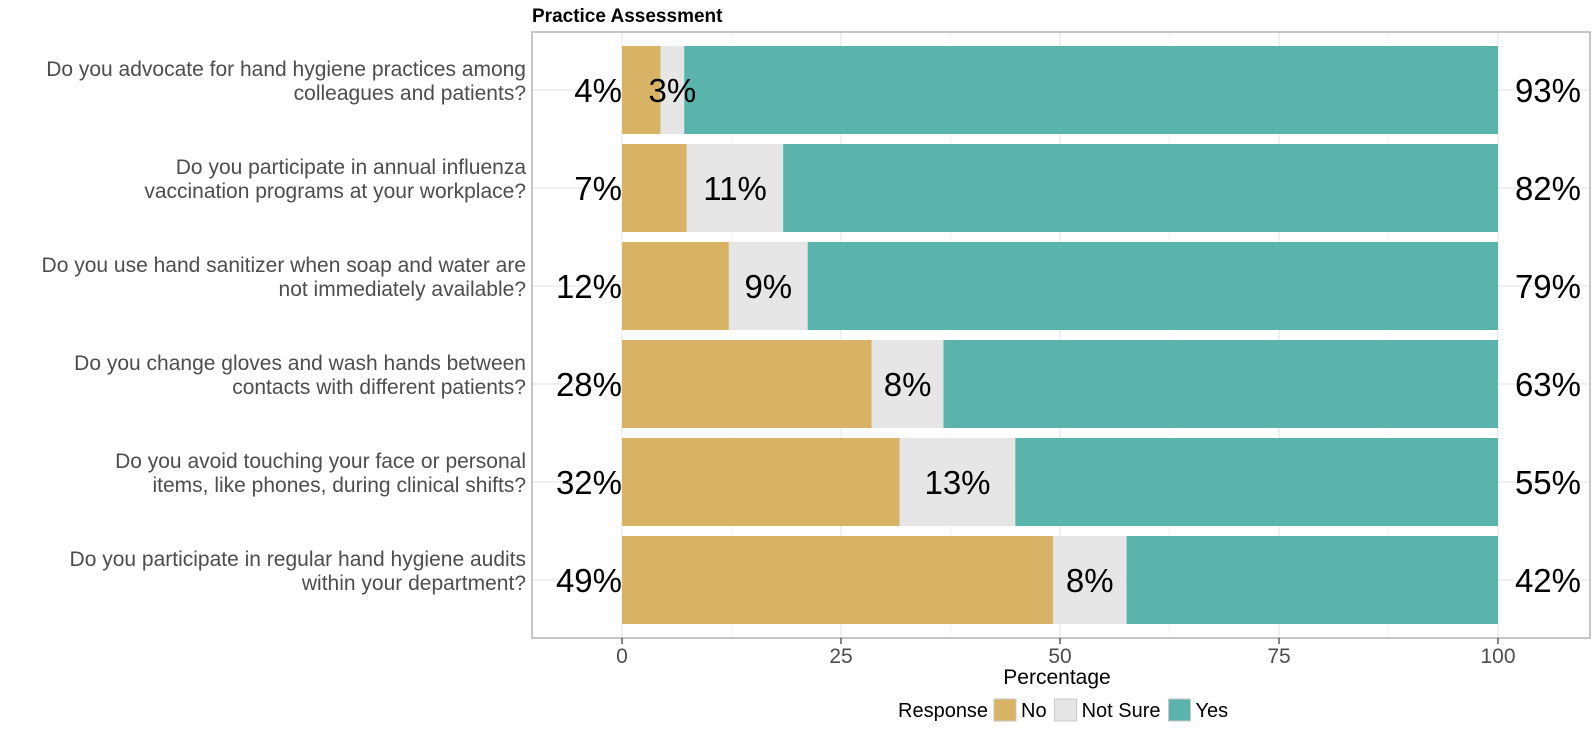  Describe the element at coordinates (1548, 482) in the screenshot. I see `data-label: 55%` at that location.